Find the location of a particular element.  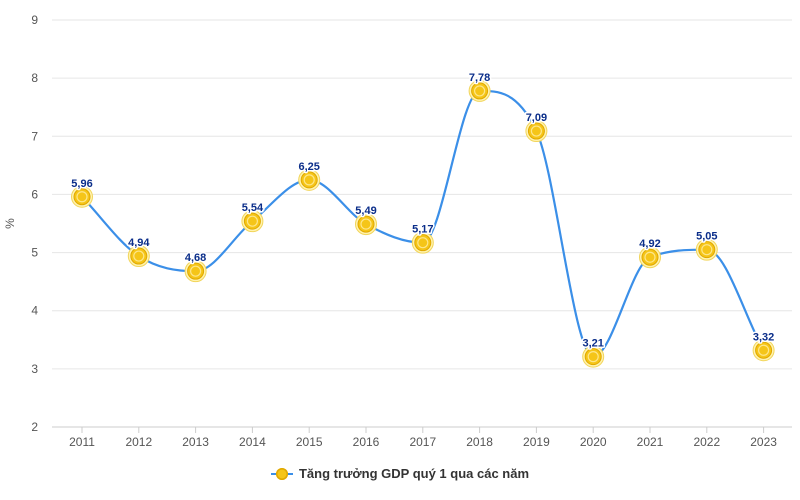

data-label: 3,32 is located at coordinates (763, 337).